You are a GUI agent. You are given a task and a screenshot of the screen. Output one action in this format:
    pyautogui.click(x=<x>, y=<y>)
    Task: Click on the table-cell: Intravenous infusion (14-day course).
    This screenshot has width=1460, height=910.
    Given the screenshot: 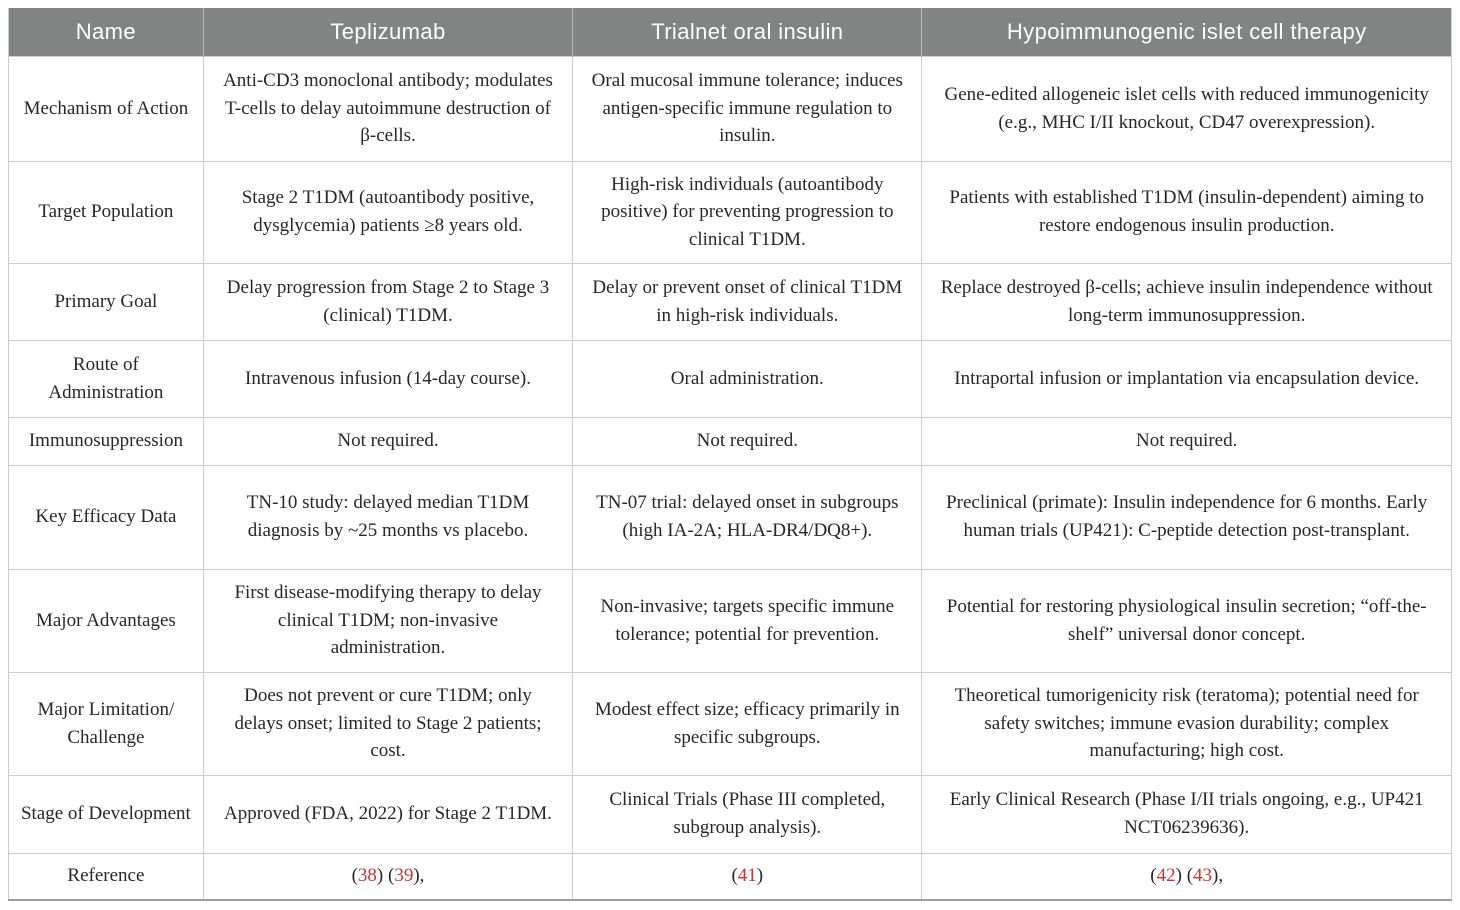 What is the action you would take?
    pyautogui.click(x=388, y=378)
    